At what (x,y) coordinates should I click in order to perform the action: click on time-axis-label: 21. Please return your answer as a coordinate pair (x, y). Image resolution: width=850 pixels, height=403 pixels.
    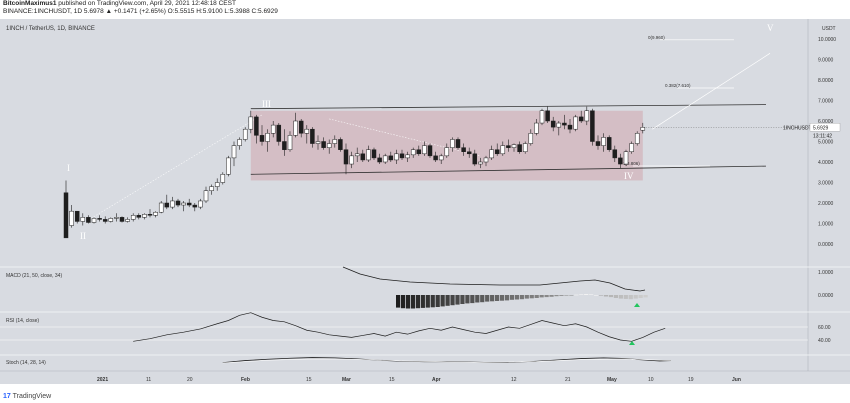
    Looking at the image, I should click on (568, 380).